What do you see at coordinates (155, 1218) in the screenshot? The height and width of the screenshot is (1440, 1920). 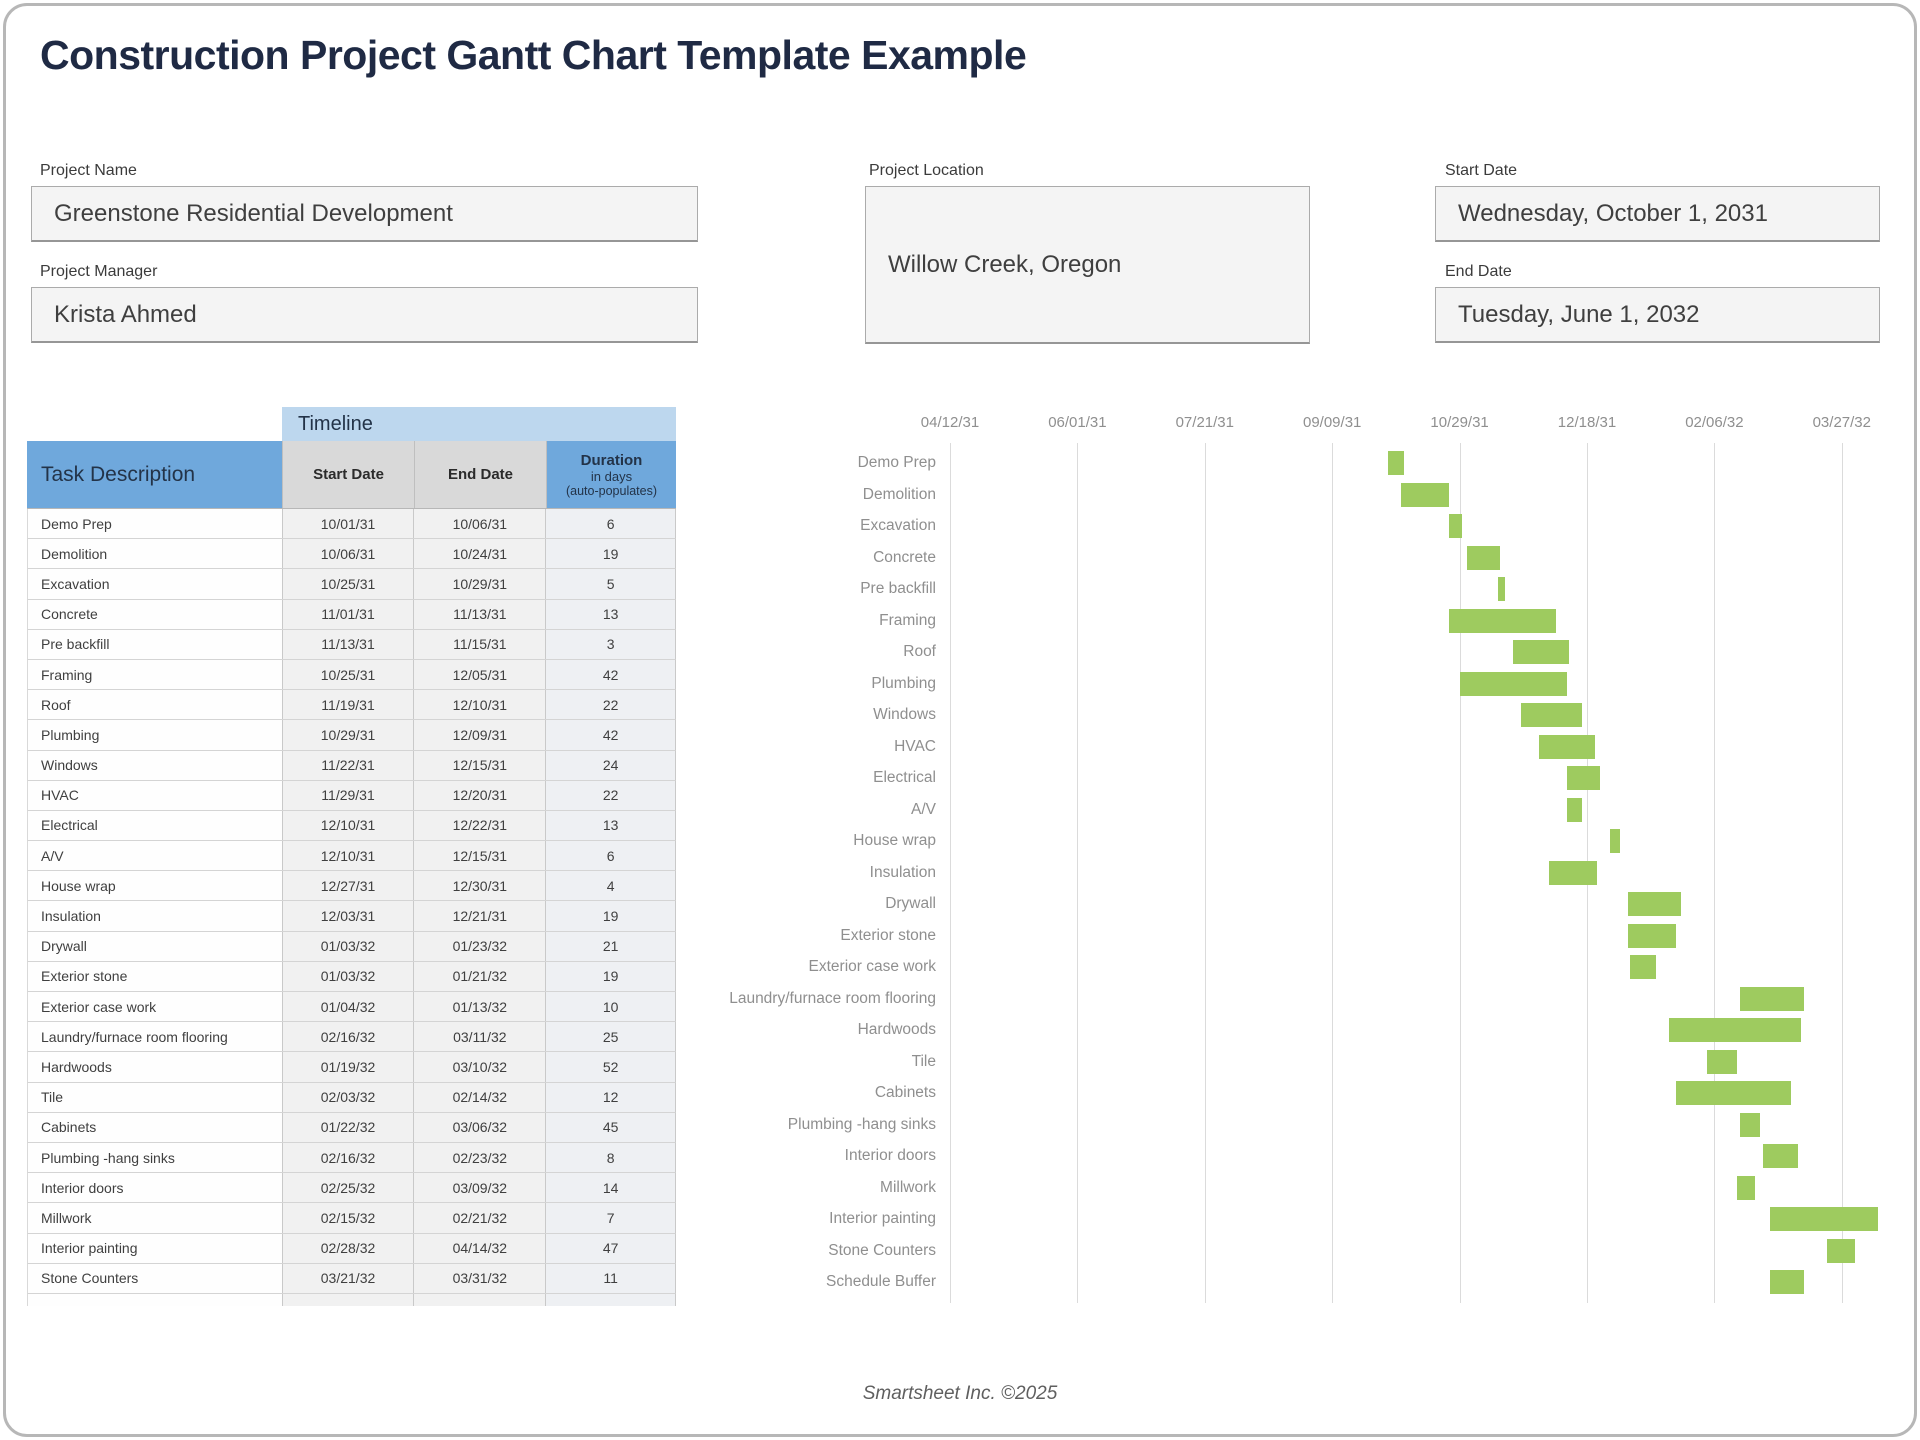 I see `task-cell: Millwork` at bounding box center [155, 1218].